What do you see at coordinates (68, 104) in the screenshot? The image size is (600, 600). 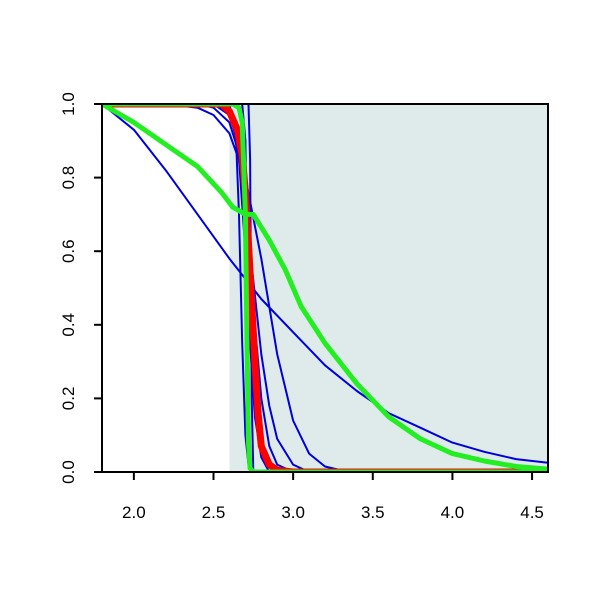 I see `y-tick-label: 1.0` at bounding box center [68, 104].